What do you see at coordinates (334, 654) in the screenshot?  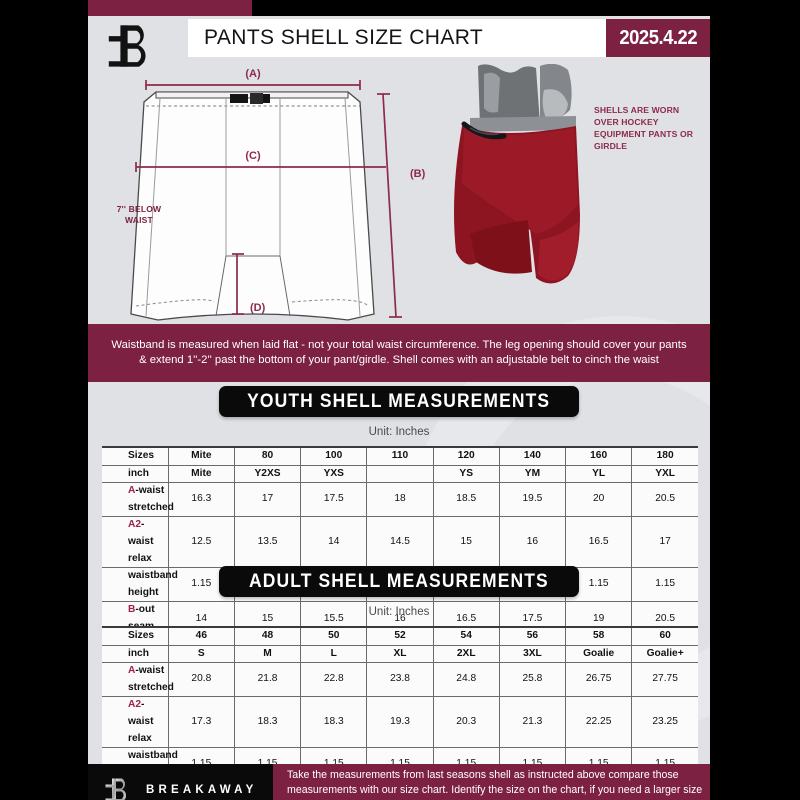 I see `table-cell: L` at bounding box center [334, 654].